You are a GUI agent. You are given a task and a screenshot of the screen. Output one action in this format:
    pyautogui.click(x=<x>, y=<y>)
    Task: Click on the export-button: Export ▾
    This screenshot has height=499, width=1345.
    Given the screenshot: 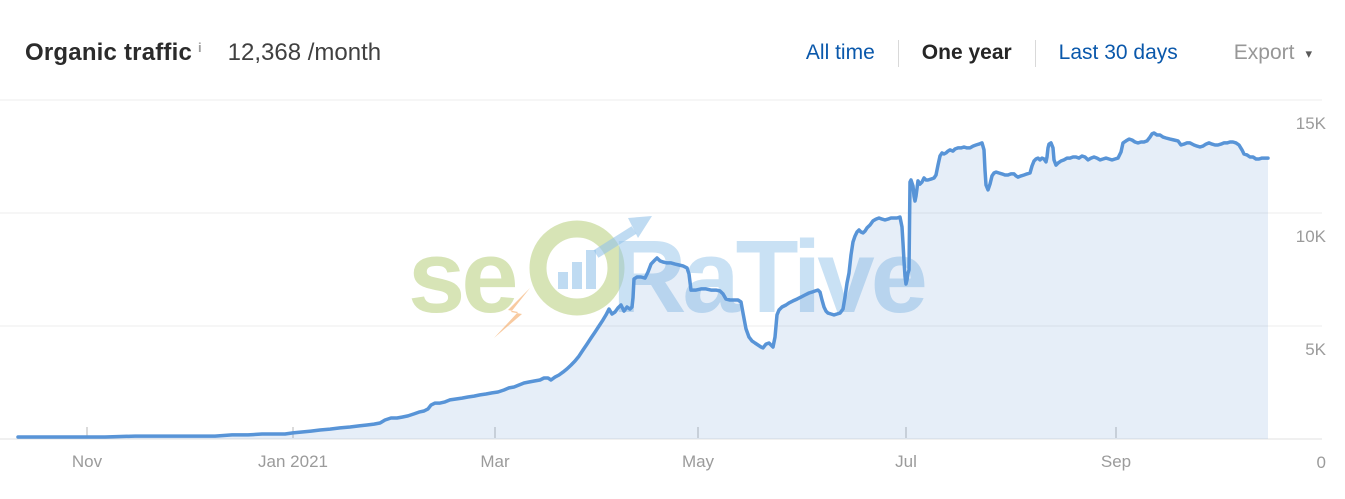 What is the action you would take?
    pyautogui.click(x=1273, y=53)
    